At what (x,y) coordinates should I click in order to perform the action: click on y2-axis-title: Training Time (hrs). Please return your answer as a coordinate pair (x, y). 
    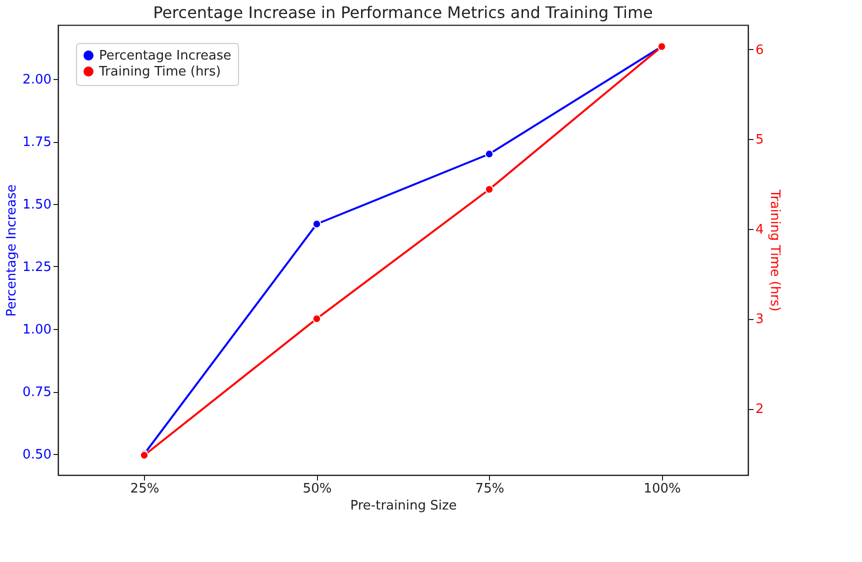
    Looking at the image, I should click on (774, 250).